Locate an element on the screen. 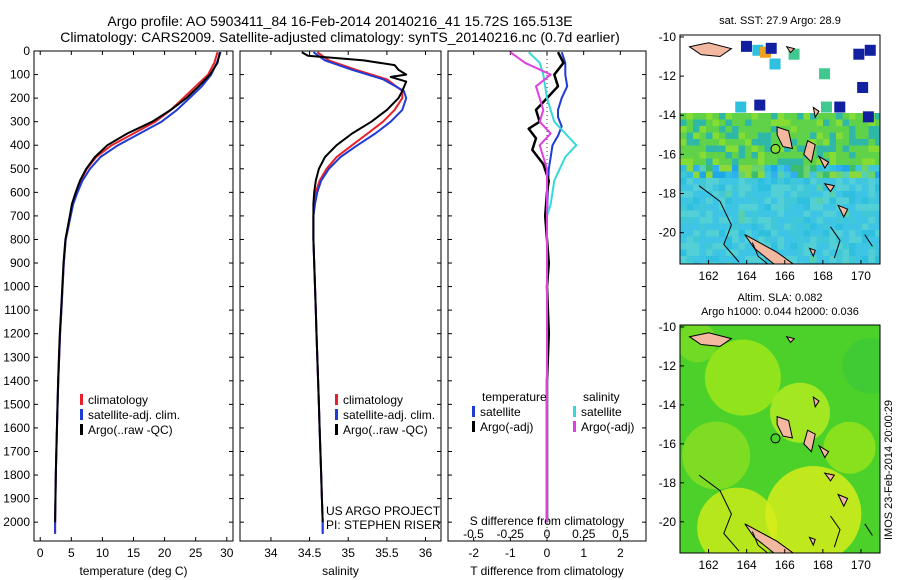 This screenshot has width=900, height=580. x-axis-label: temperature (deg C) is located at coordinates (133, 571).